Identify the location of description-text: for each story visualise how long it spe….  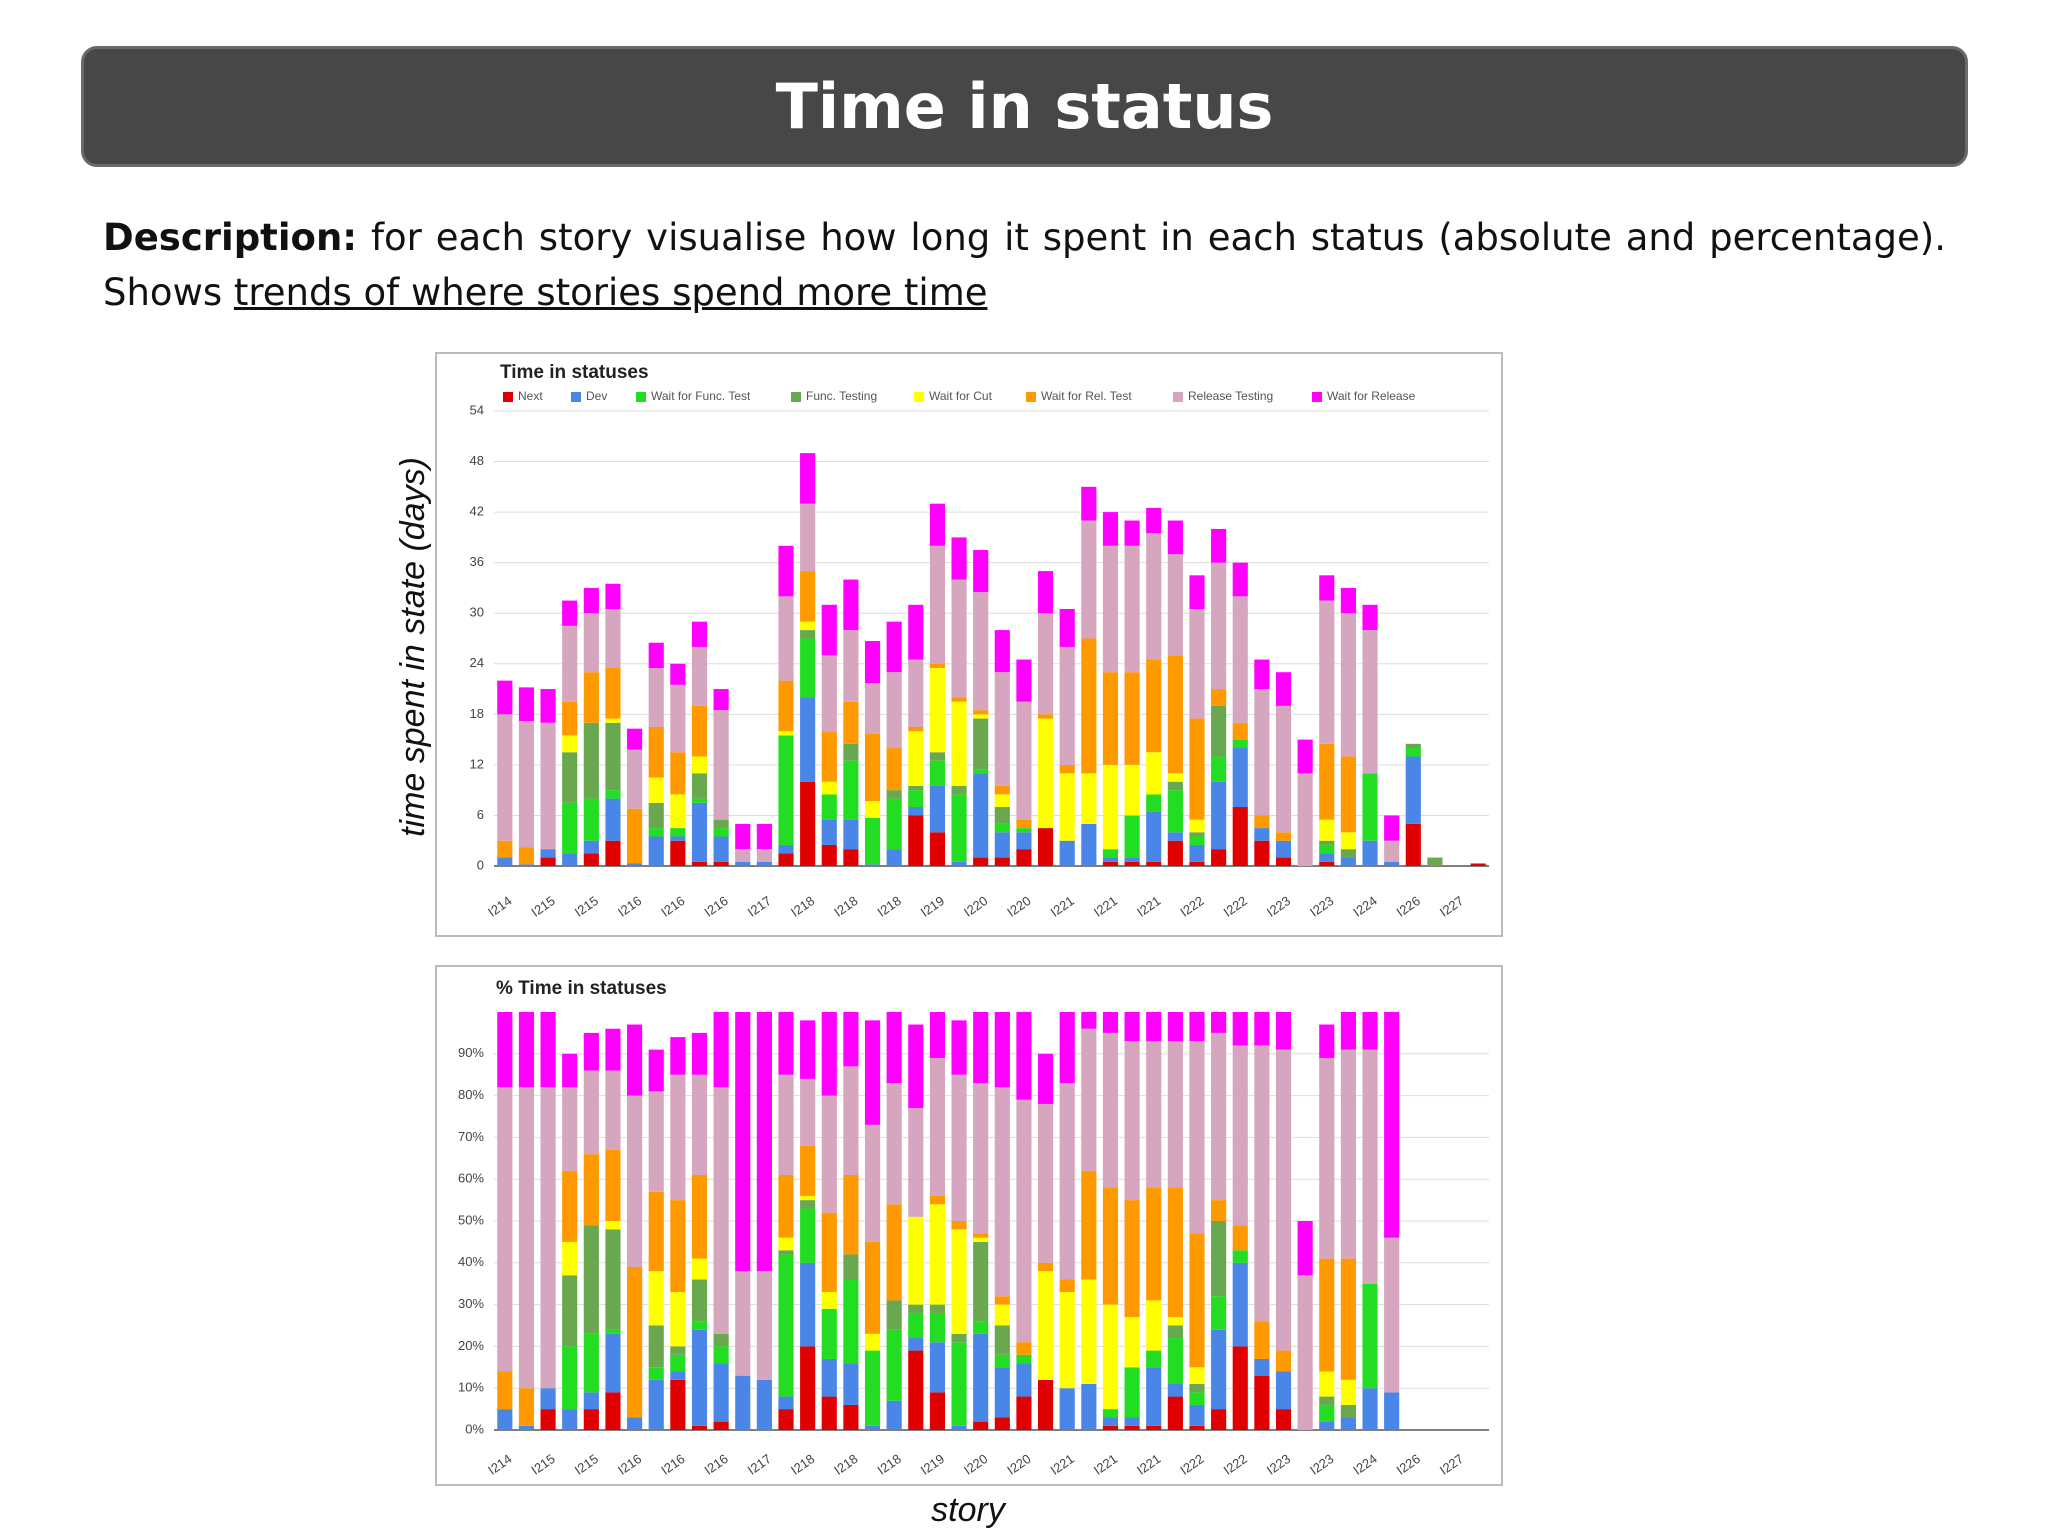
(1024, 265).